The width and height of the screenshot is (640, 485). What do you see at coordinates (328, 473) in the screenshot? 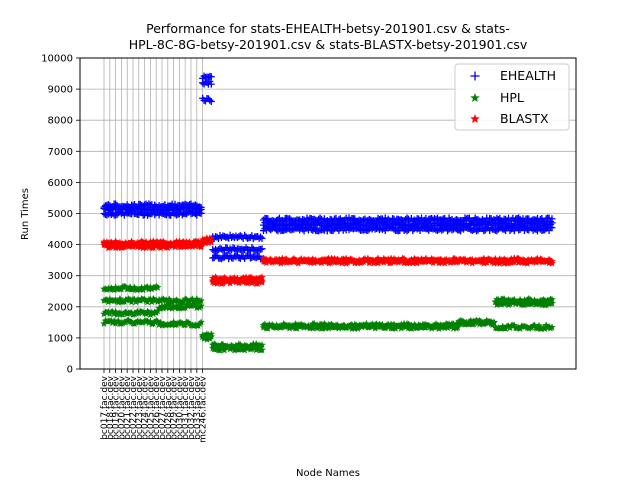
I see `x-axis-label: Node Names` at bounding box center [328, 473].